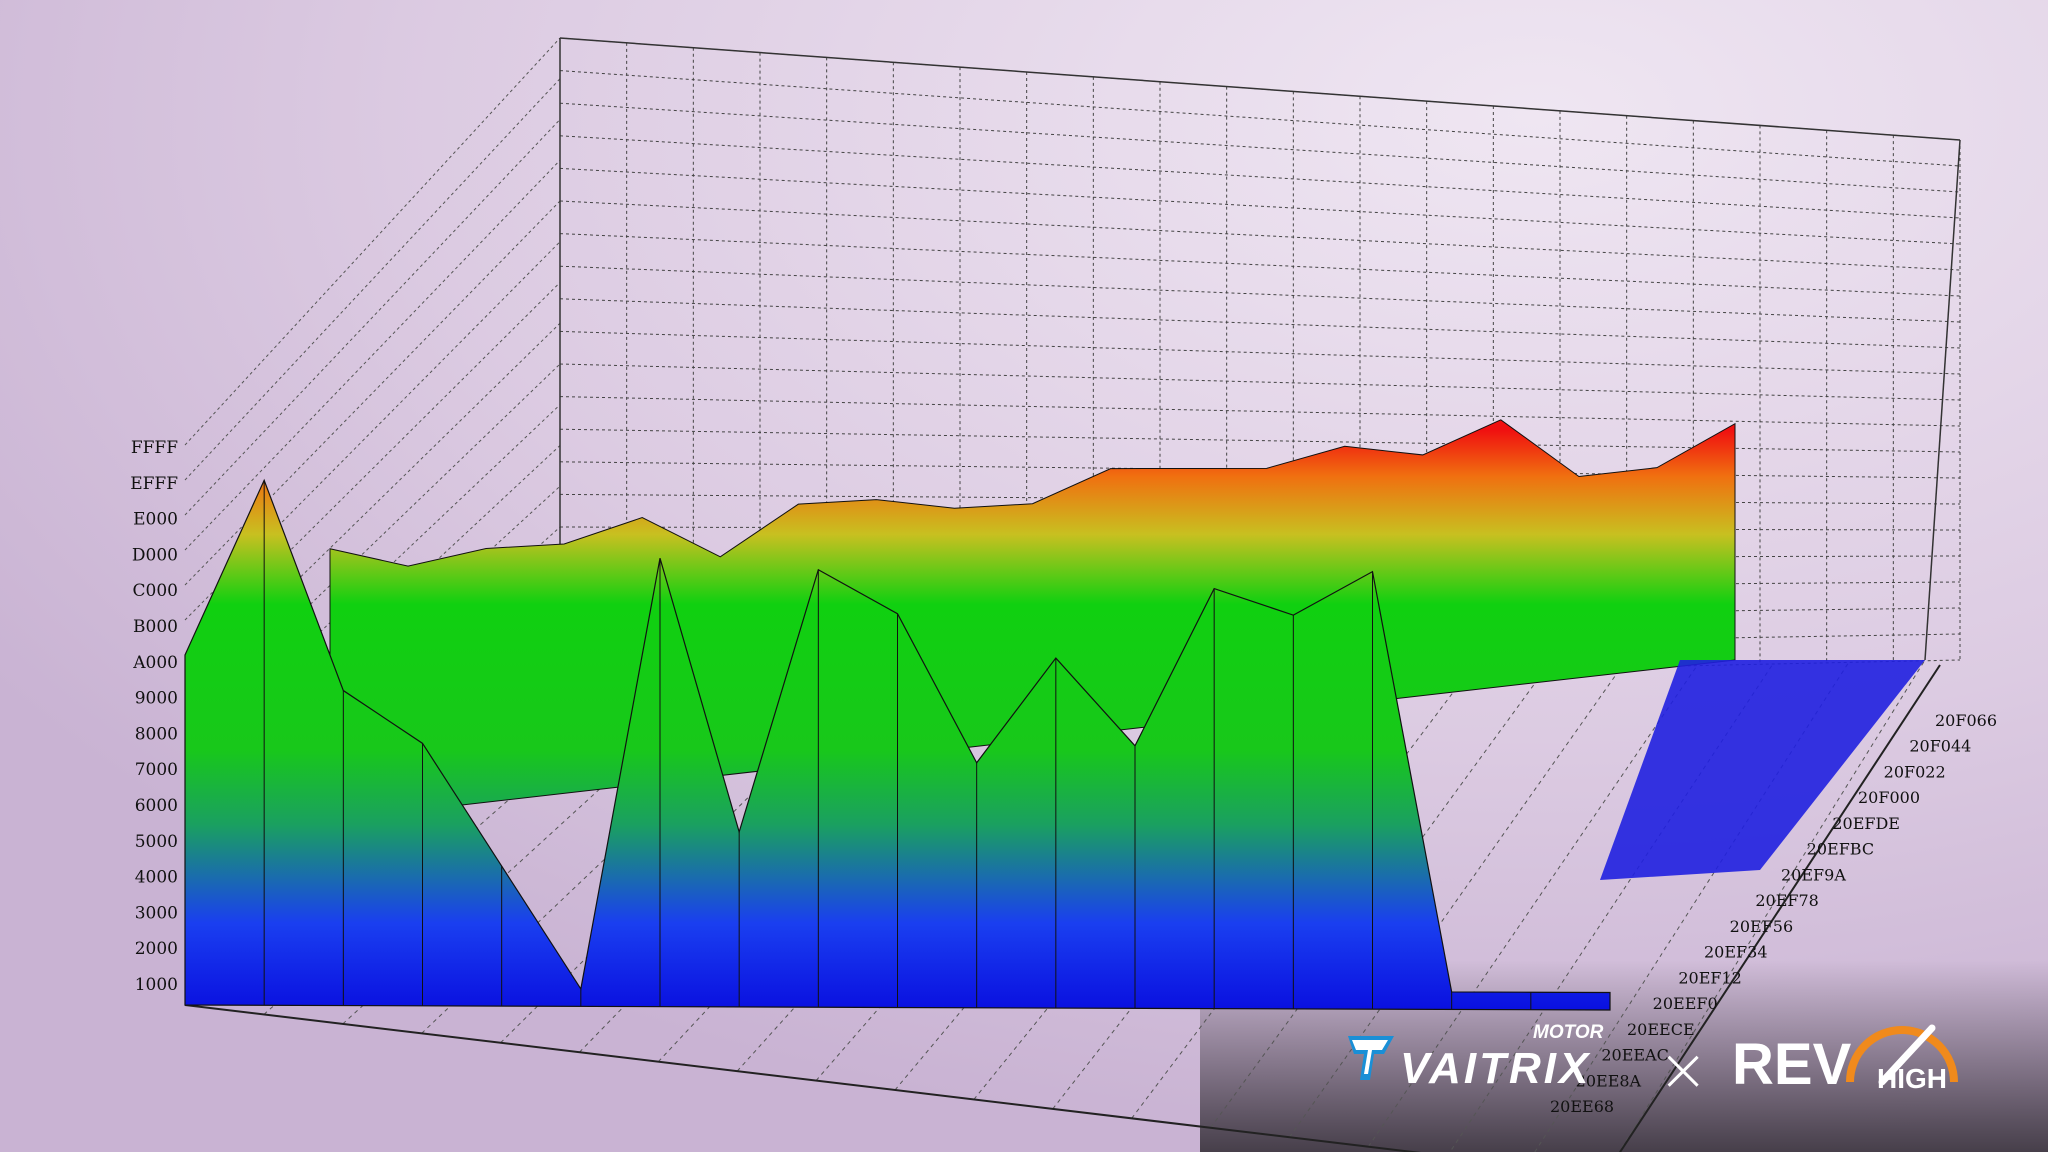  Describe the element at coordinates (1736, 952) in the screenshot. I see `y-tick-label: 20EF34` at that location.